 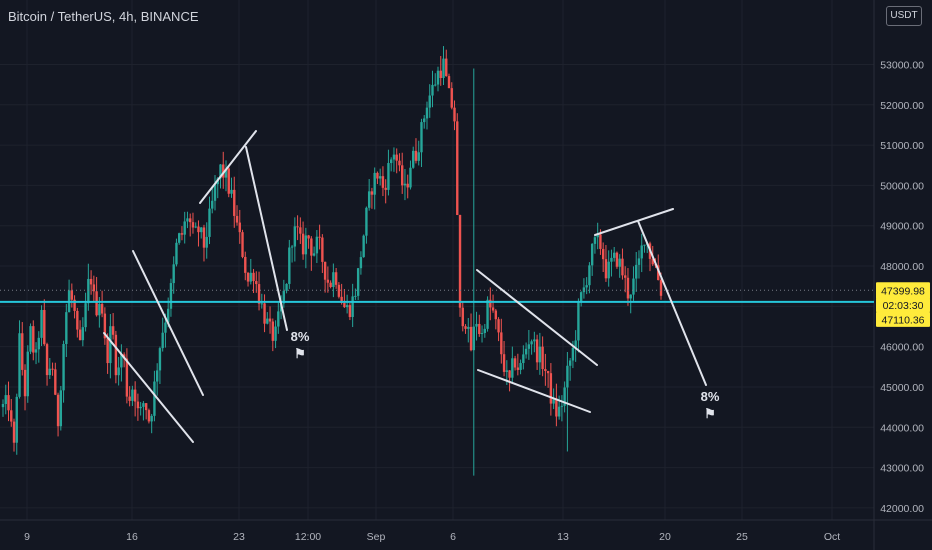 What do you see at coordinates (902, 267) in the screenshot?
I see `y-tick-label: 48000.00` at bounding box center [902, 267].